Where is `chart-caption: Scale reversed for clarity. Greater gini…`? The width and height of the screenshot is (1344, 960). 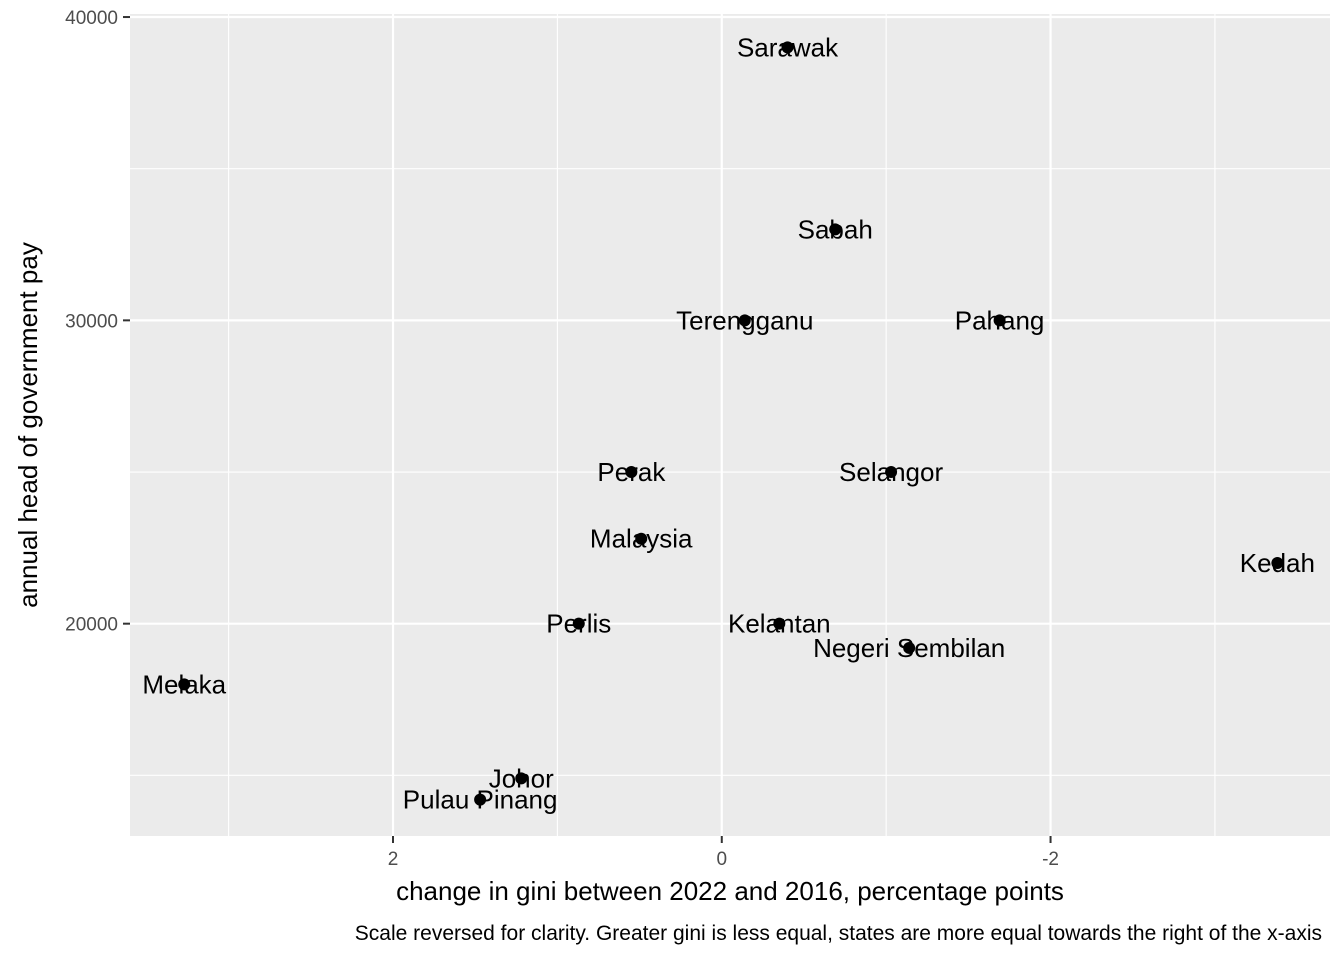
chart-caption: Scale reversed for clarity. Greater gini… is located at coordinates (838, 933).